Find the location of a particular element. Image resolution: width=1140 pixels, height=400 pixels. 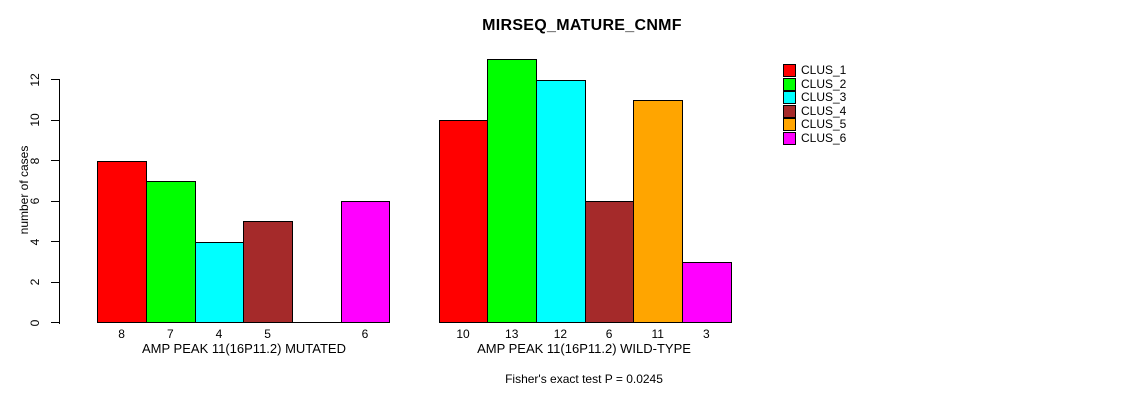

group-label-wild-type: AMP PEAK 11(16P11.2) WILD-TYPE is located at coordinates (584, 348).